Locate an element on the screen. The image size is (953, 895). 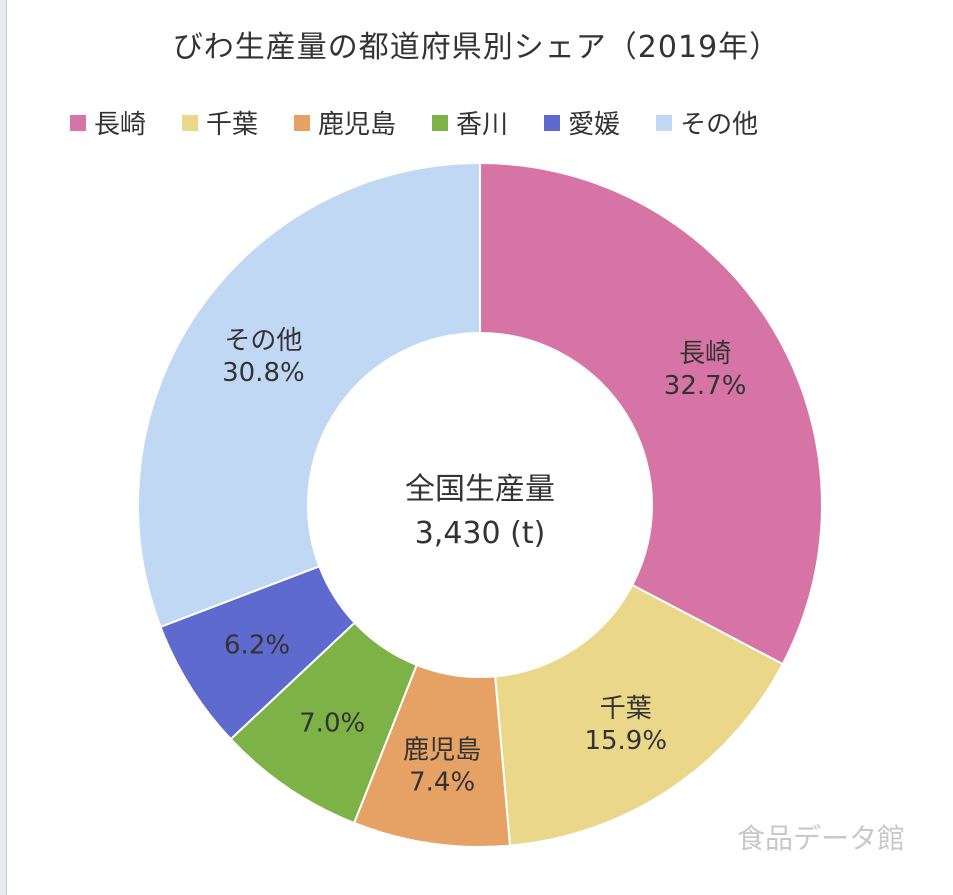
legend-item: 香川 is located at coordinates (470, 122).